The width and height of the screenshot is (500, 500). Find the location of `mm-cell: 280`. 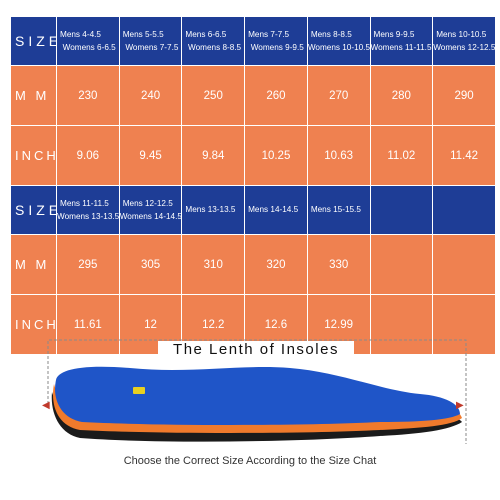

mm-cell: 280 is located at coordinates (401, 95).